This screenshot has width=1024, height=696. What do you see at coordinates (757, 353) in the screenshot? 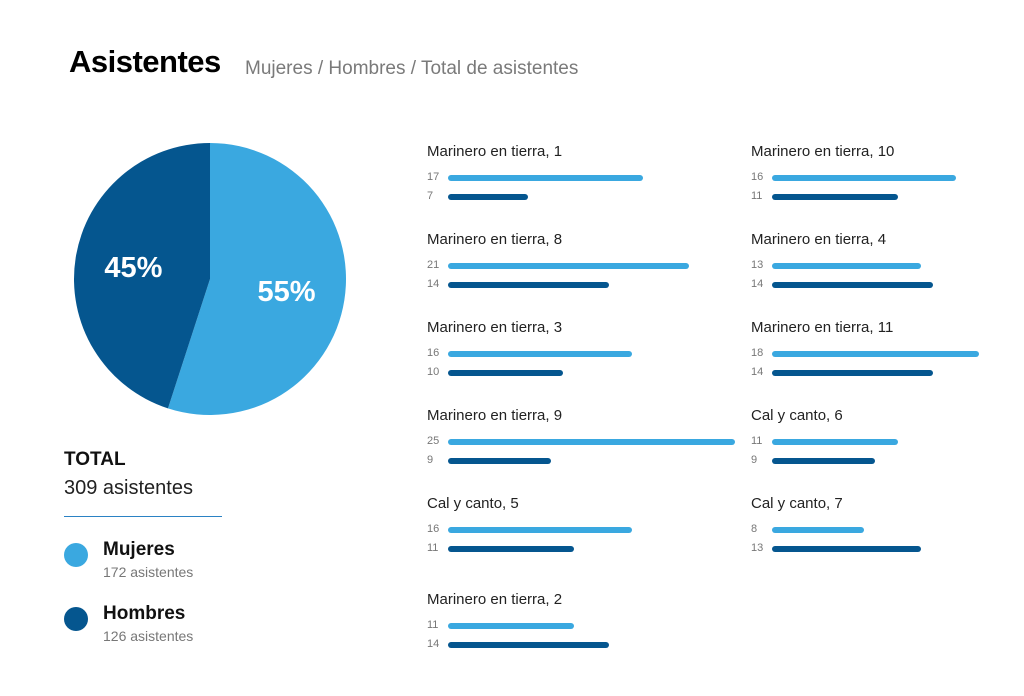
I see `bar-value-label: 18` at bounding box center [757, 353].